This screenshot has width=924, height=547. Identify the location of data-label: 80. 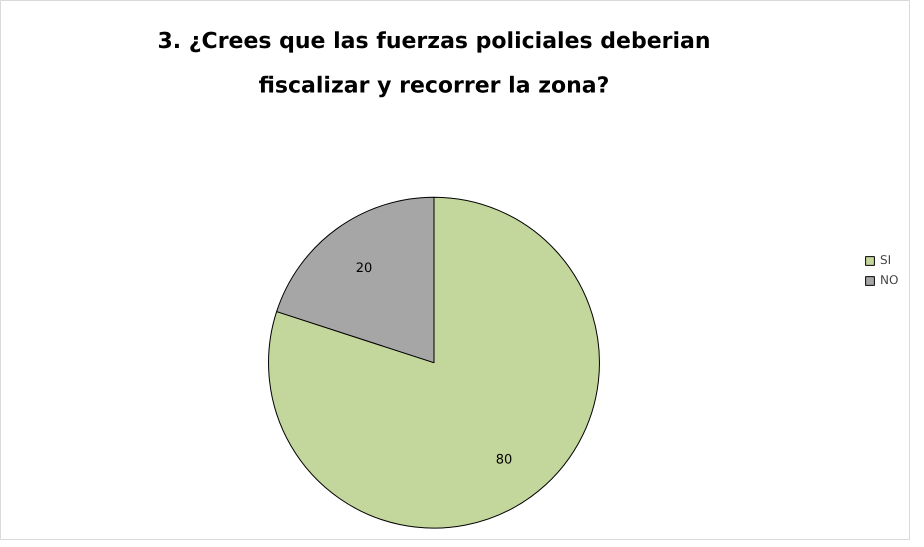
(504, 460).